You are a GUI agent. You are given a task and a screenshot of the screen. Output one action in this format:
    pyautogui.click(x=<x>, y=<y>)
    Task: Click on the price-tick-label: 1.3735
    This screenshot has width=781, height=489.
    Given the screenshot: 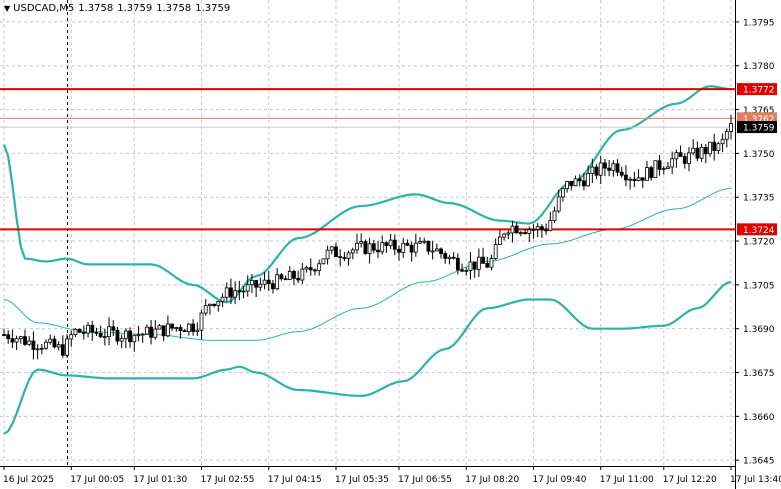 What is the action you would take?
    pyautogui.click(x=759, y=199)
    